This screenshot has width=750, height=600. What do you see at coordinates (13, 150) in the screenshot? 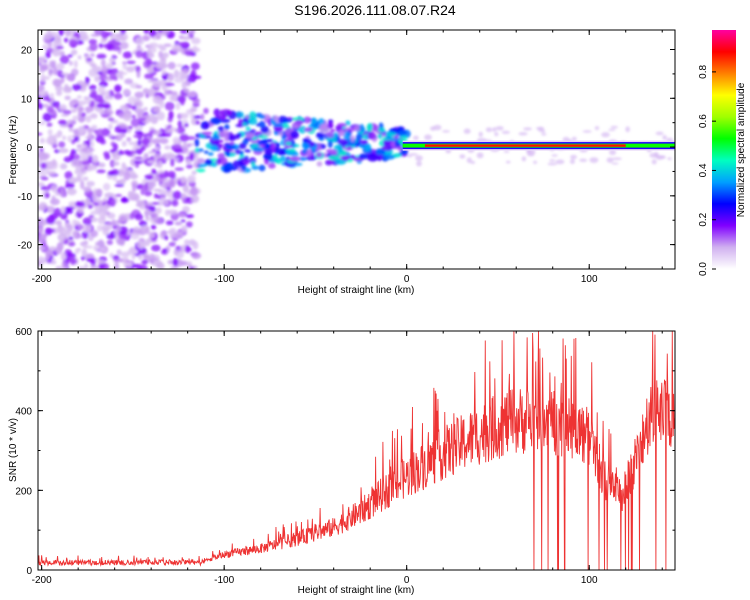
I see `spectrogram-ylabel: Frequency (Hz)` at bounding box center [13, 150].